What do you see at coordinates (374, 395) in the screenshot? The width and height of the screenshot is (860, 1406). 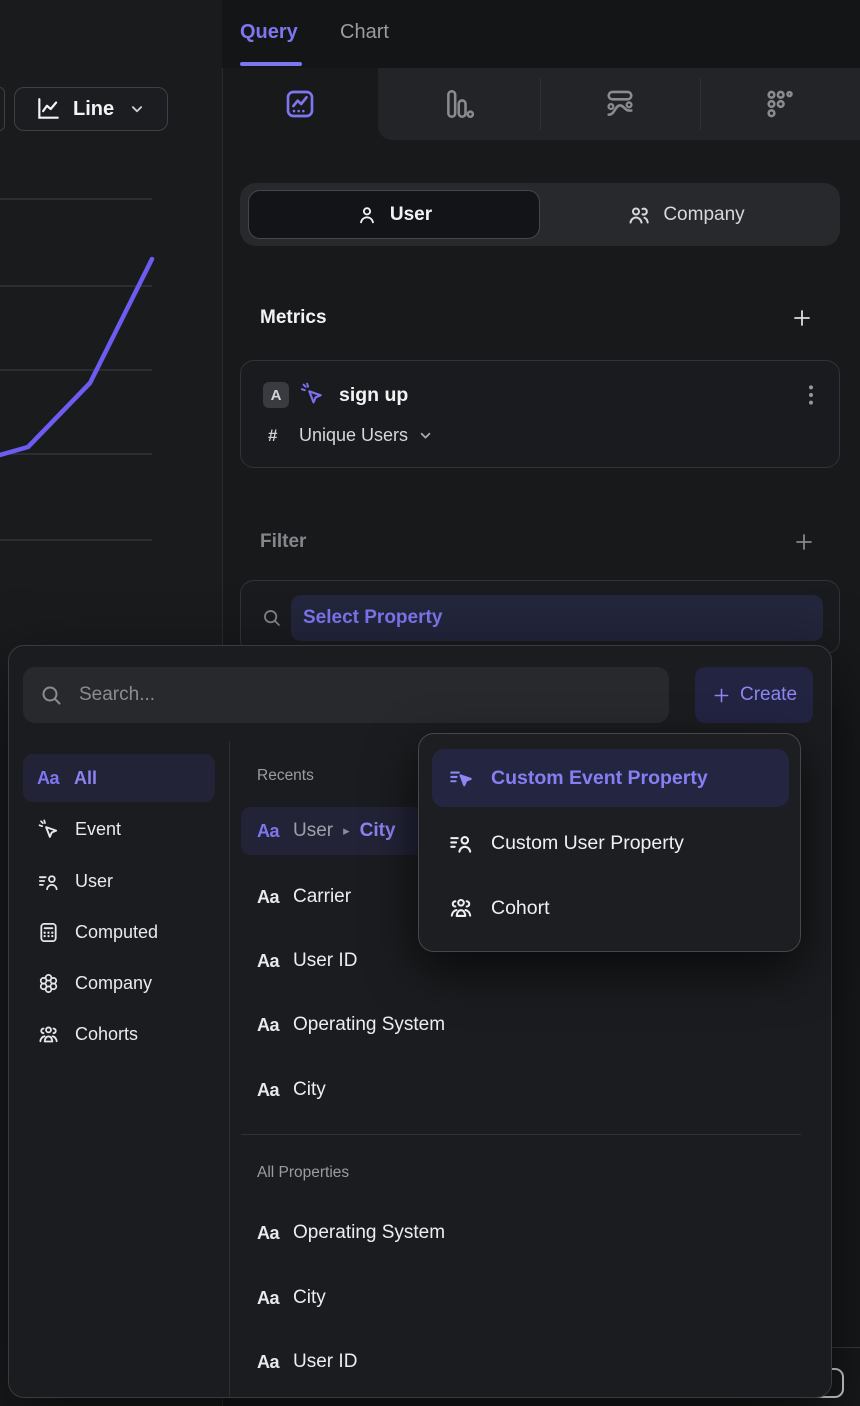 I see `metric-event-name: sign up` at bounding box center [374, 395].